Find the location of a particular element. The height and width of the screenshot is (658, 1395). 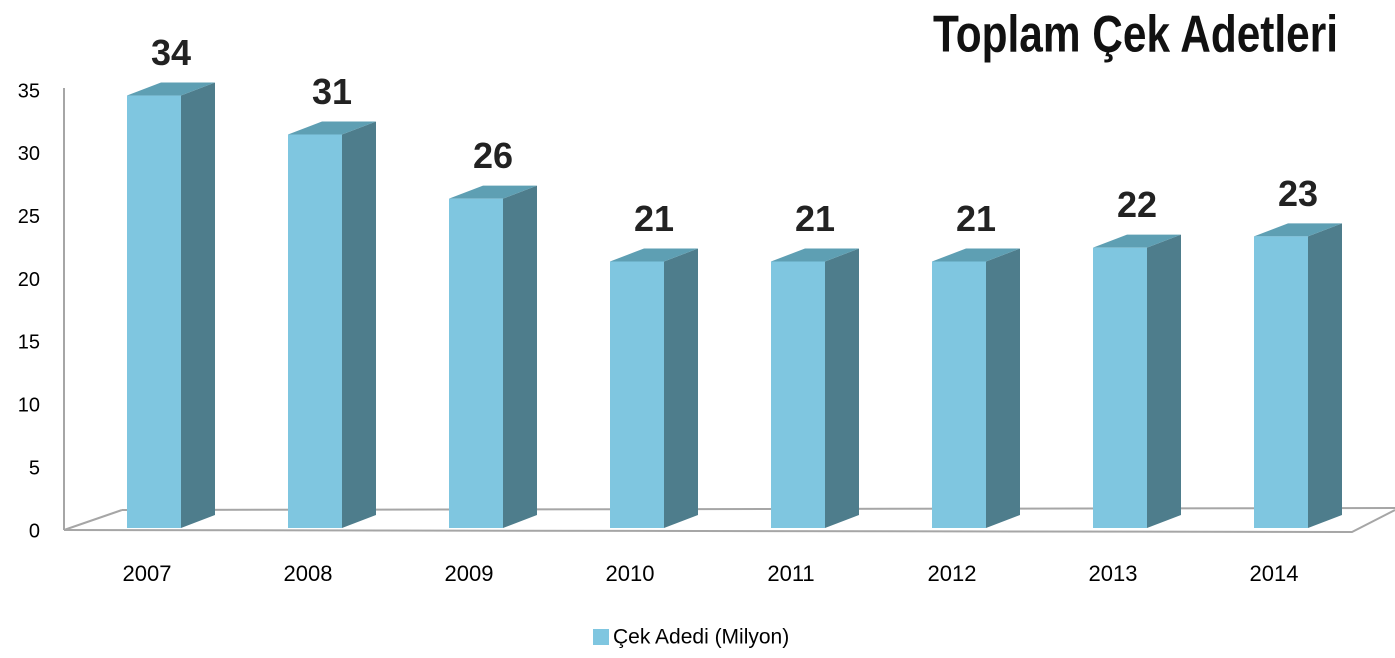

data-label: 31 is located at coordinates (332, 91).